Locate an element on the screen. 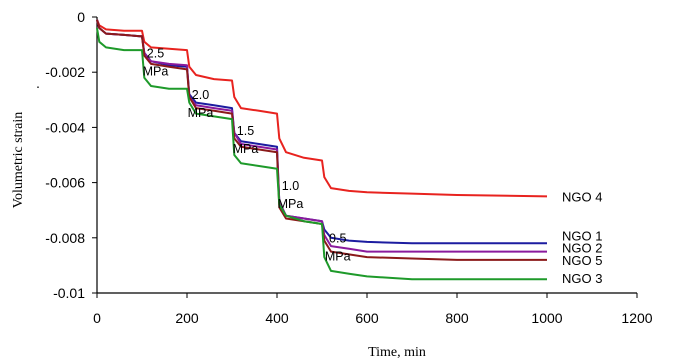  y-tick-label: -0.008 is located at coordinates (65, 238).